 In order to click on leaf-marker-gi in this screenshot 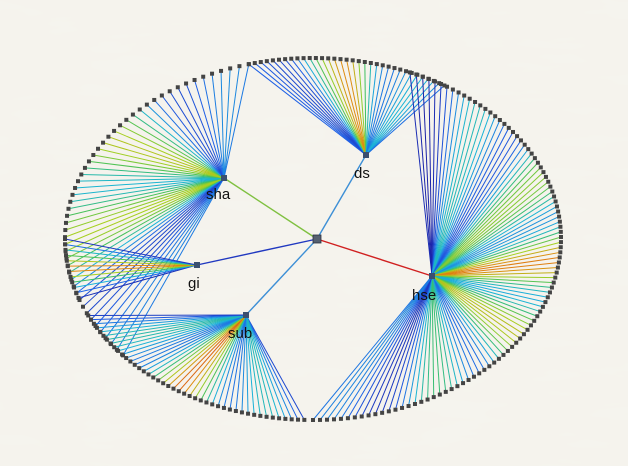, I will do `click(76, 292)`.